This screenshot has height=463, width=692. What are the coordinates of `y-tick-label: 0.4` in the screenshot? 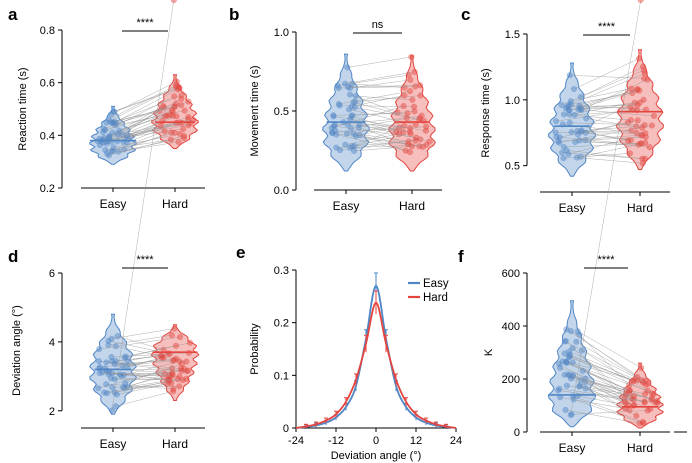 It's located at (47, 136).